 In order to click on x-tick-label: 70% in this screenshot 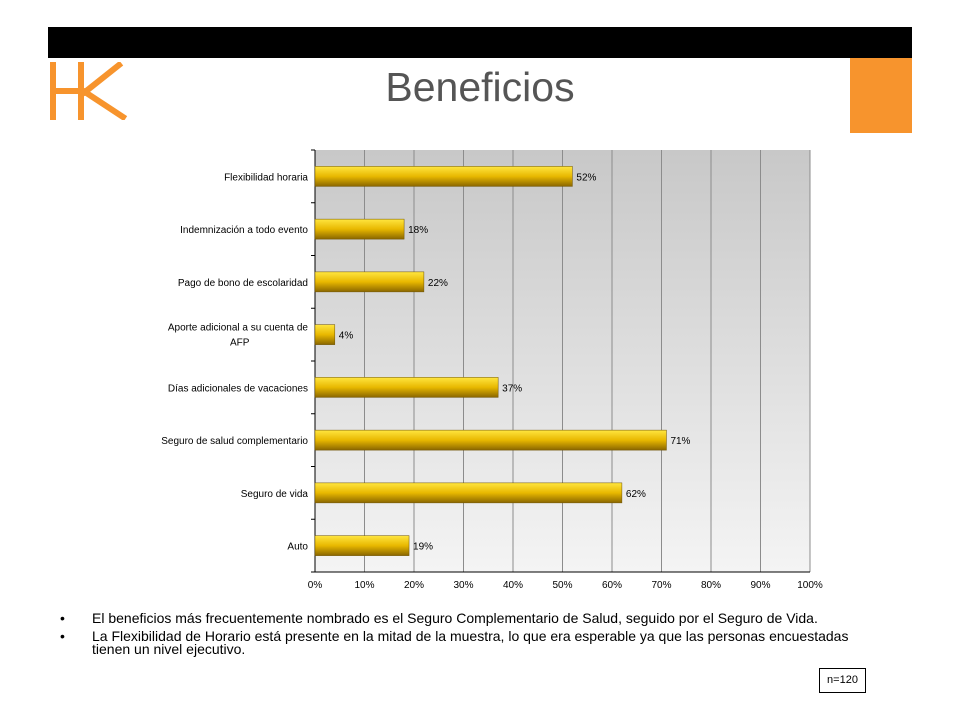, I will do `click(661, 585)`.